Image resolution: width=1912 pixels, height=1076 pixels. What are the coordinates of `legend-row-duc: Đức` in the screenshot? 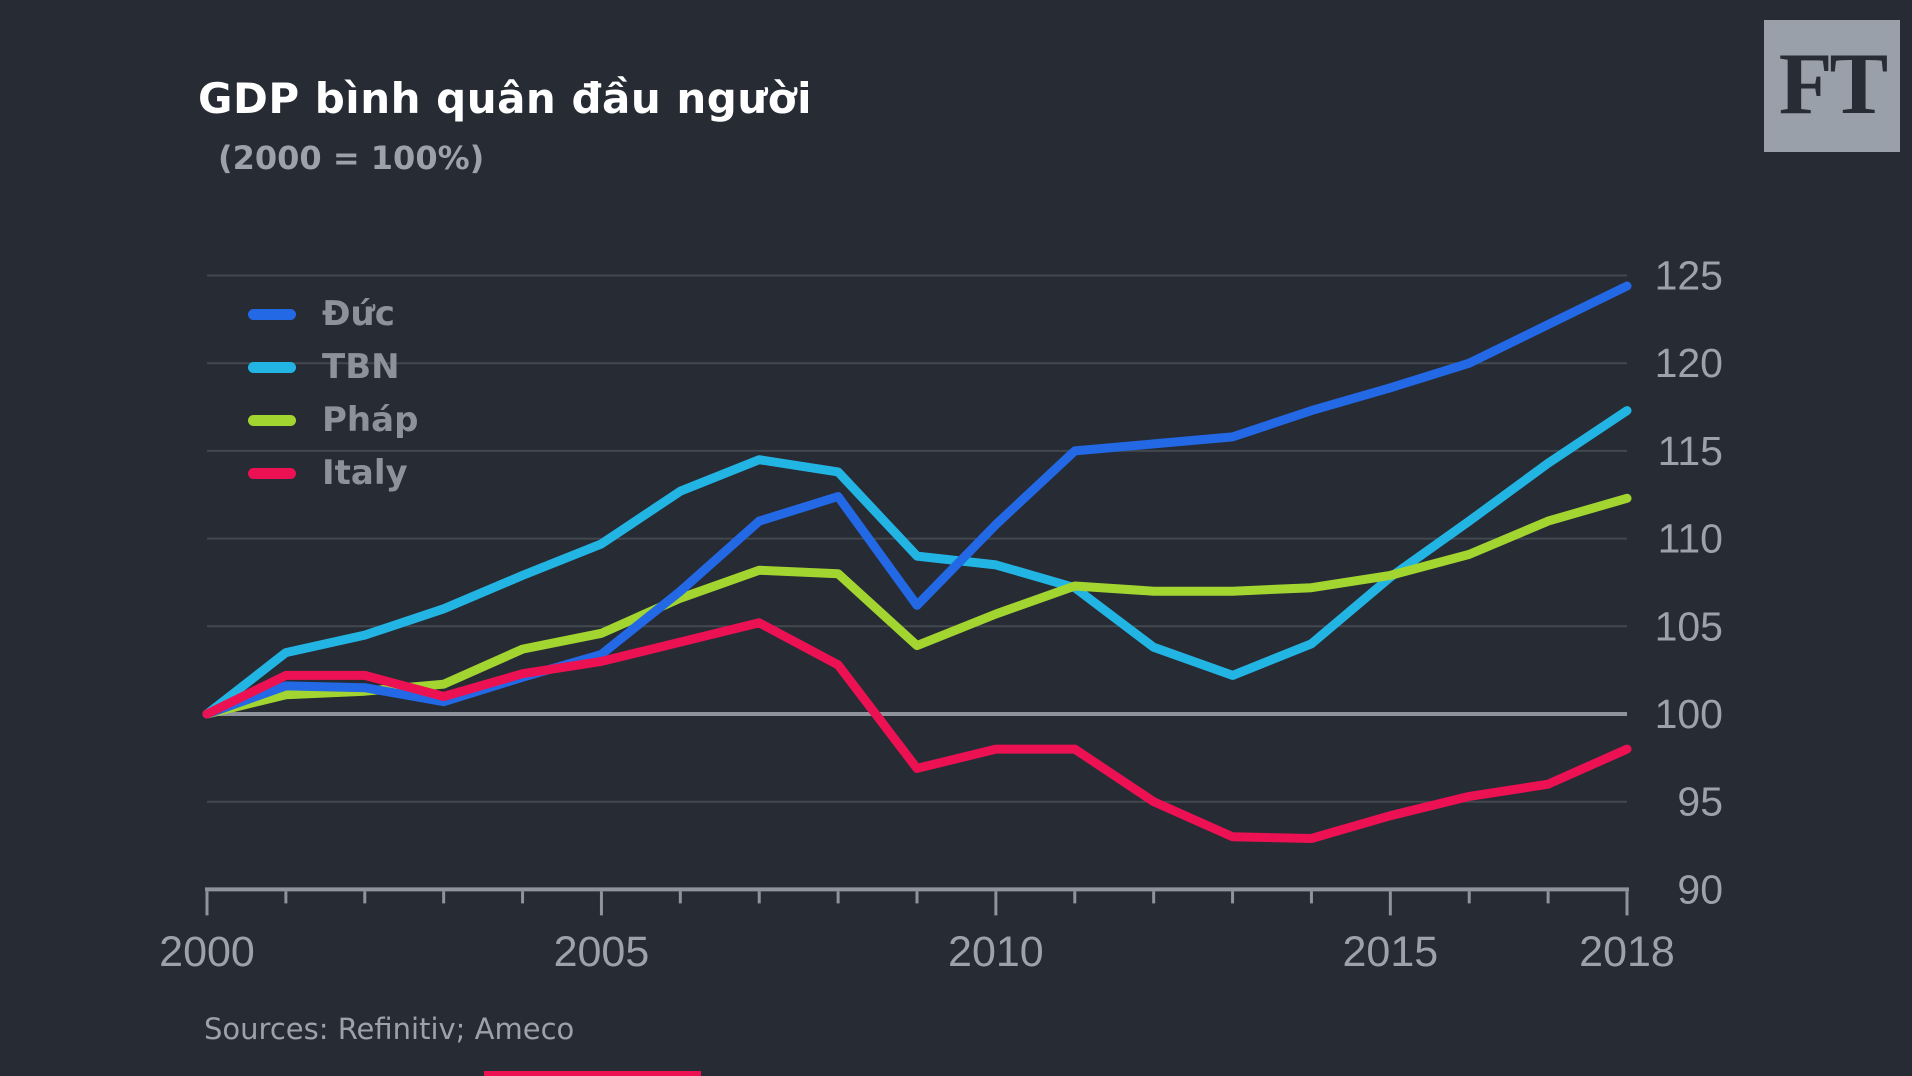 It's located at (333, 314).